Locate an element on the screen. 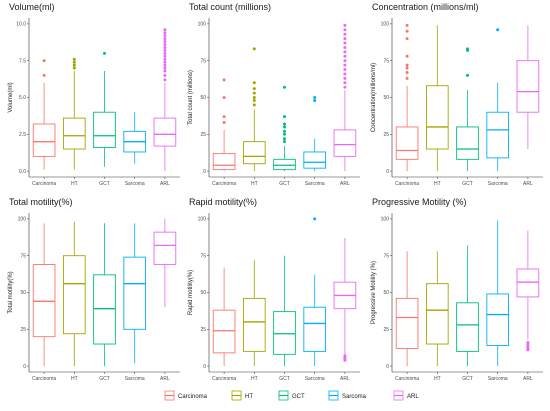  legend-label: HT is located at coordinates (249, 397).